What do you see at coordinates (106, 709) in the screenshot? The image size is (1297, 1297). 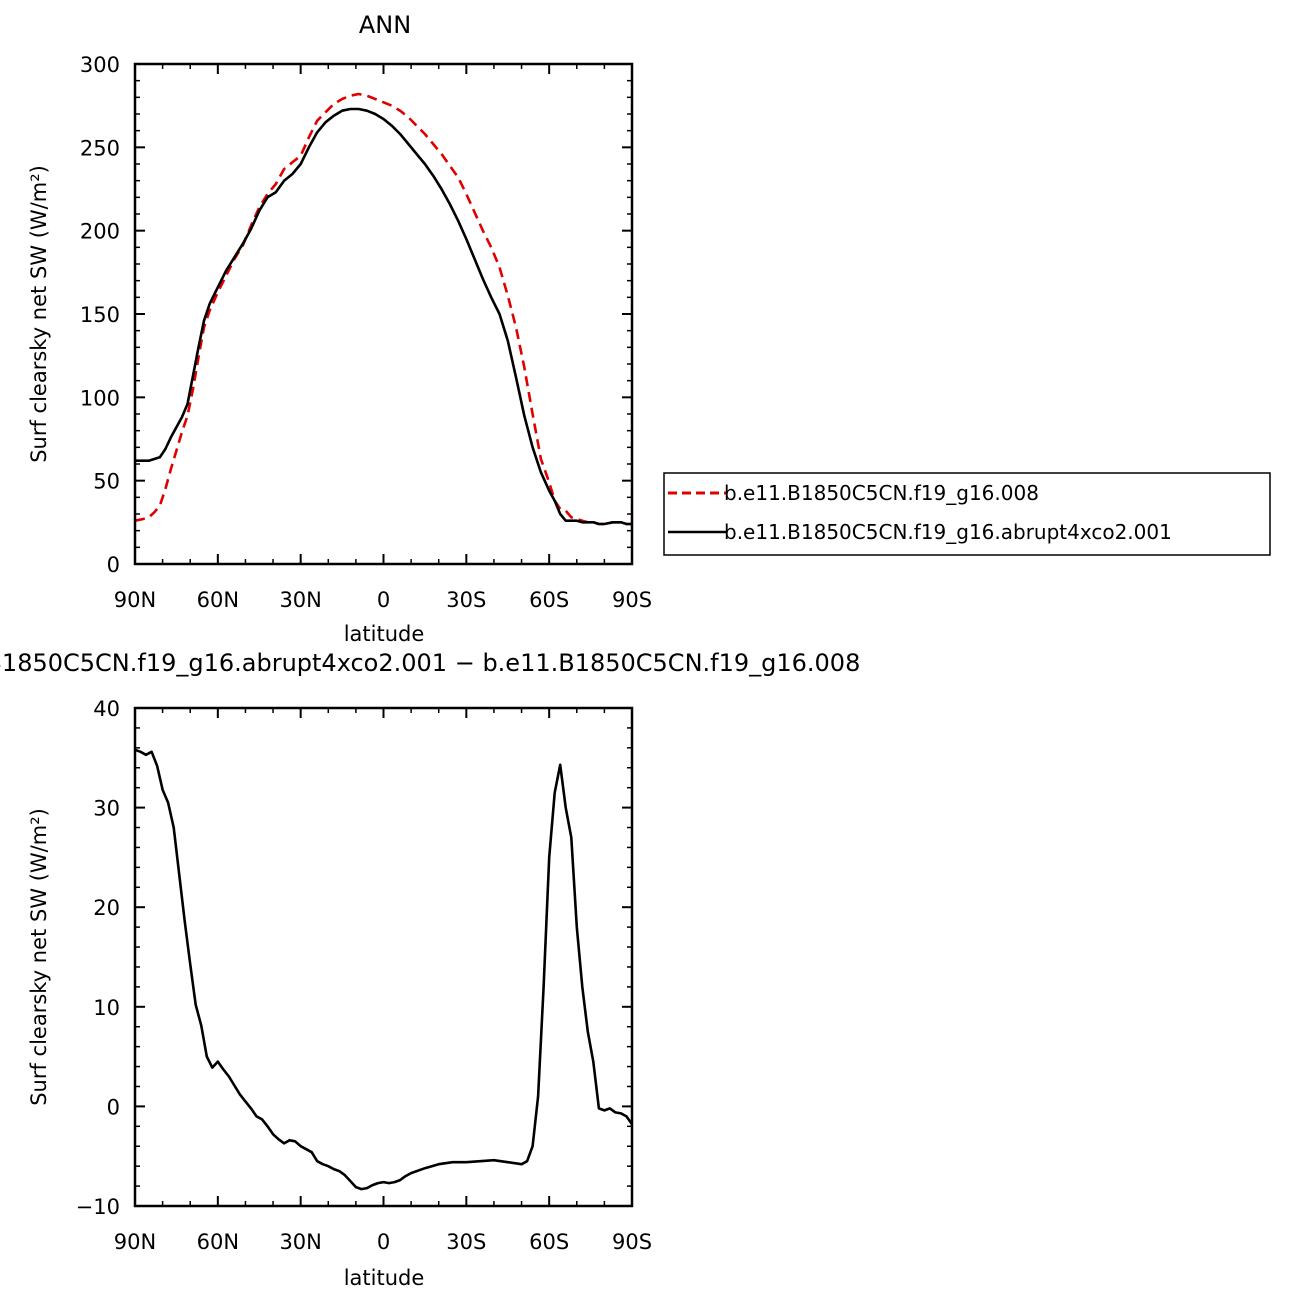 I see `bottom-y-tick-label: 40` at bounding box center [106, 709].